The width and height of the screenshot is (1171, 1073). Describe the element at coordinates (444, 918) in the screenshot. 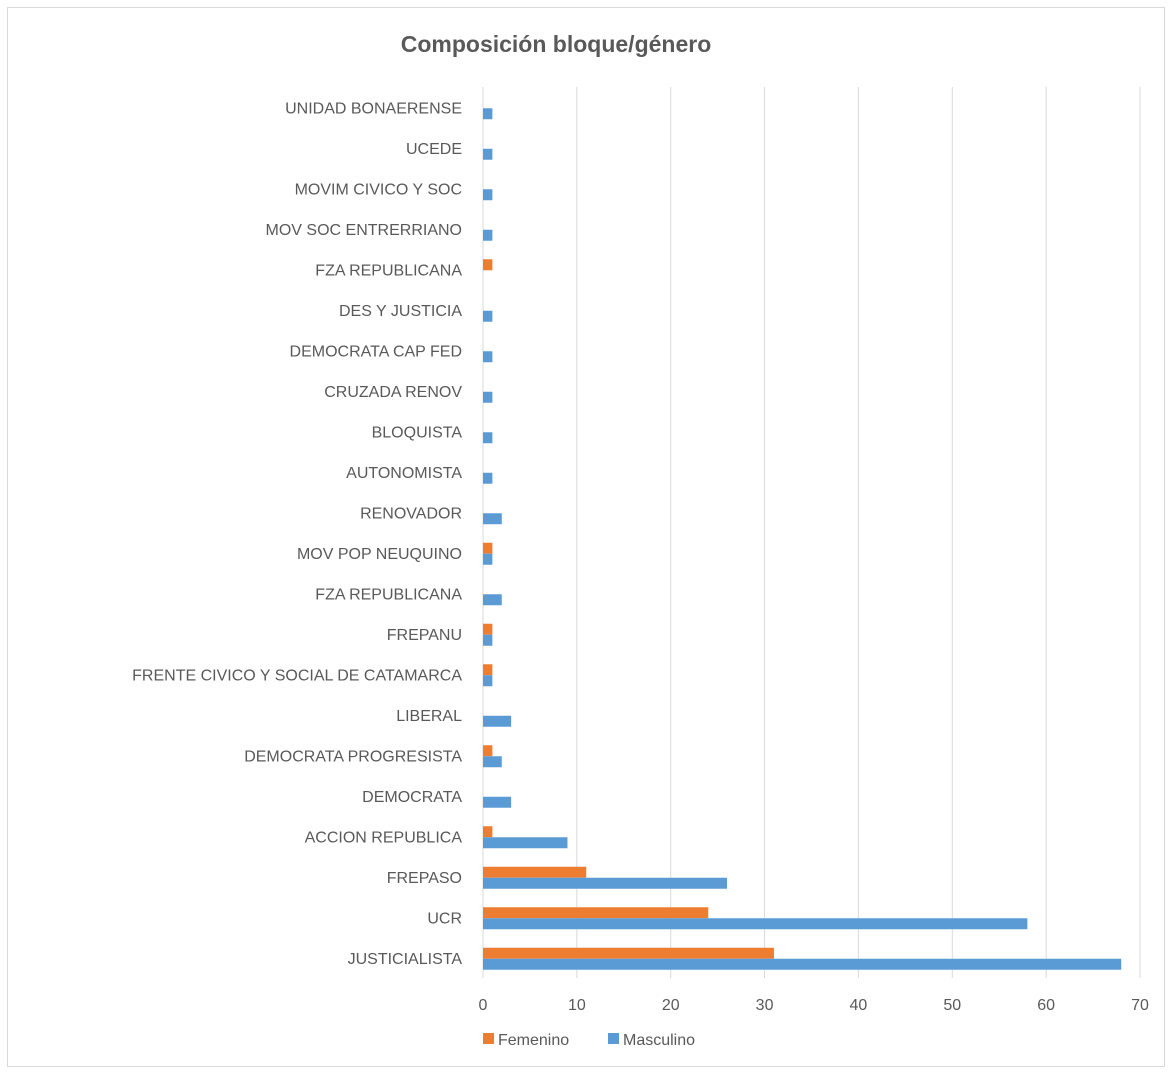

I see `category-label: UCR` at that location.